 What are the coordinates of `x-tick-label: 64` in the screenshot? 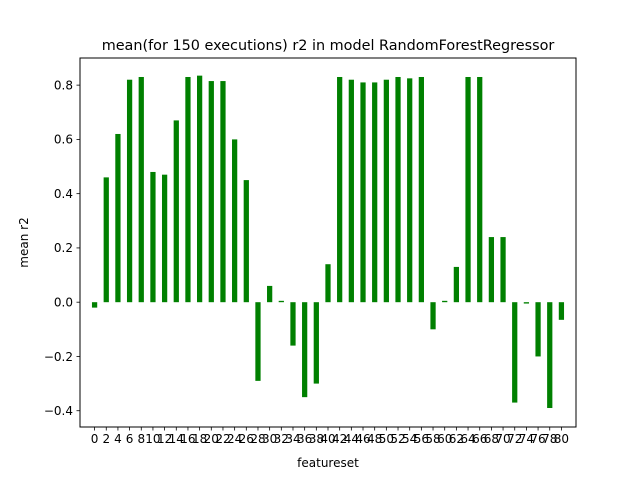 It's located at (467, 439).